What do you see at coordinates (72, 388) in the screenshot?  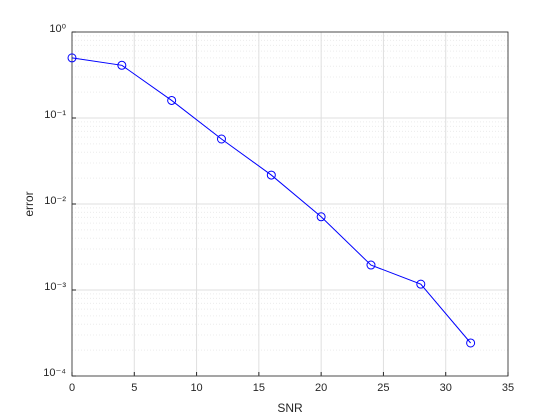 I see `x-tick-label: 0` at bounding box center [72, 388].